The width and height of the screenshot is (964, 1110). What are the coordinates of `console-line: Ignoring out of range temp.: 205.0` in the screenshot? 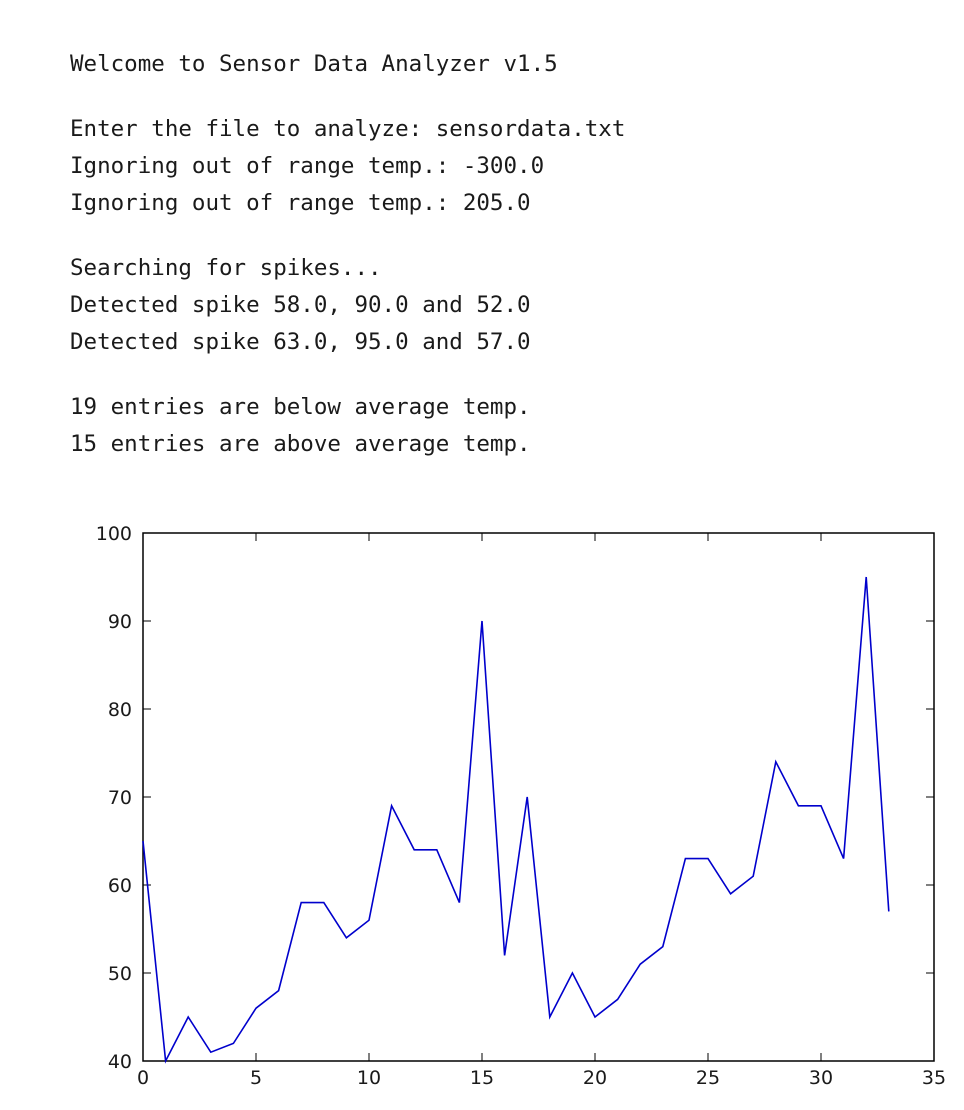 It's located at (300, 203).